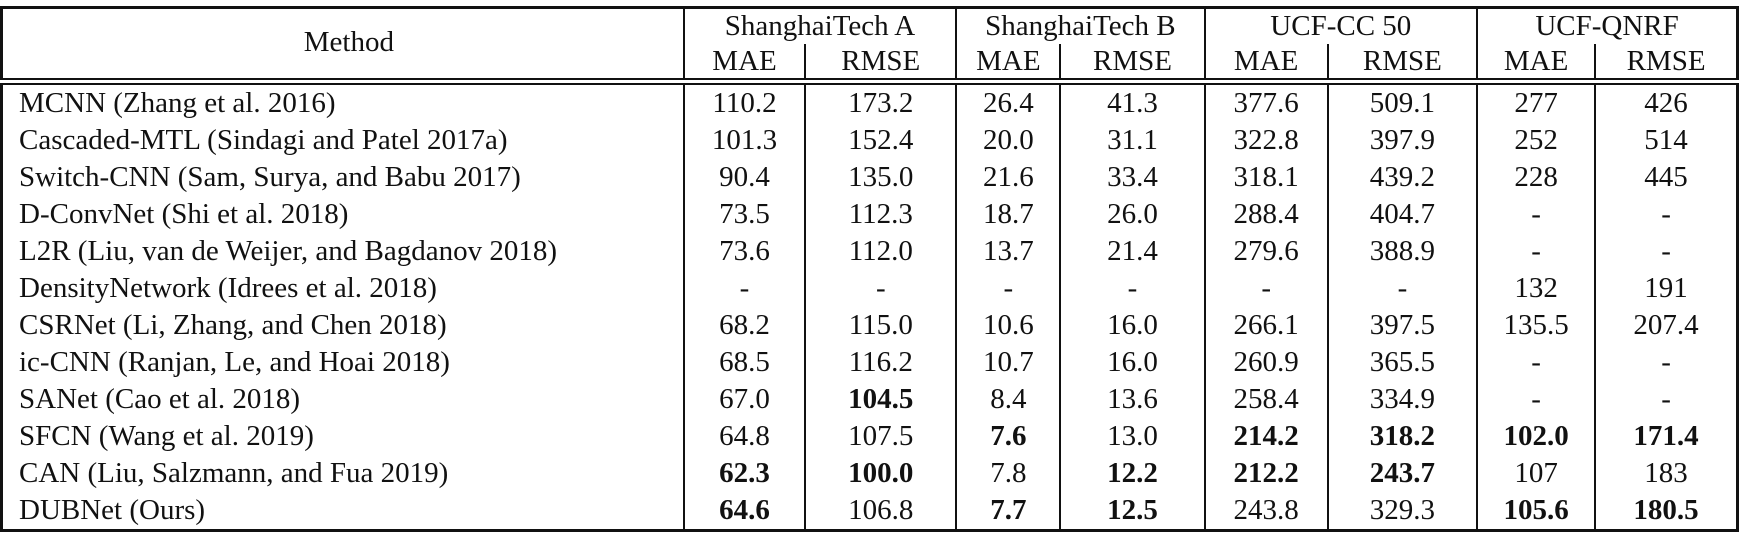  What do you see at coordinates (1132, 64) in the screenshot?
I see `col-header-shb-rmse: RMSE` at bounding box center [1132, 64].